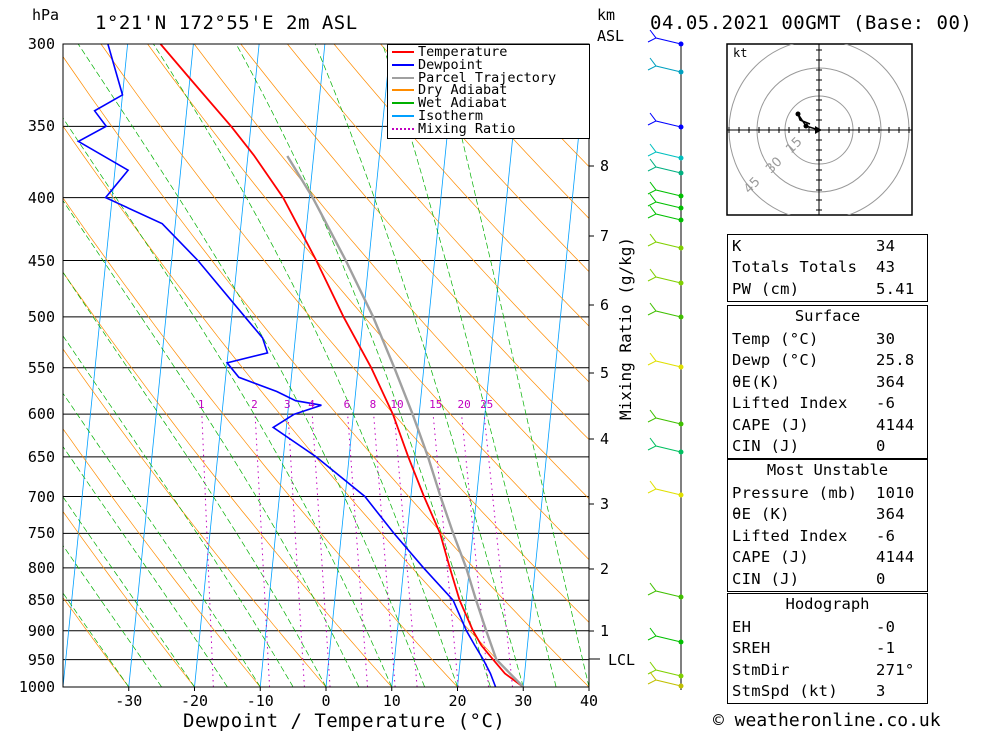  What do you see at coordinates (827, 670) in the screenshot?
I see `hodograph-param-row: StmDir 271°` at bounding box center [827, 670].